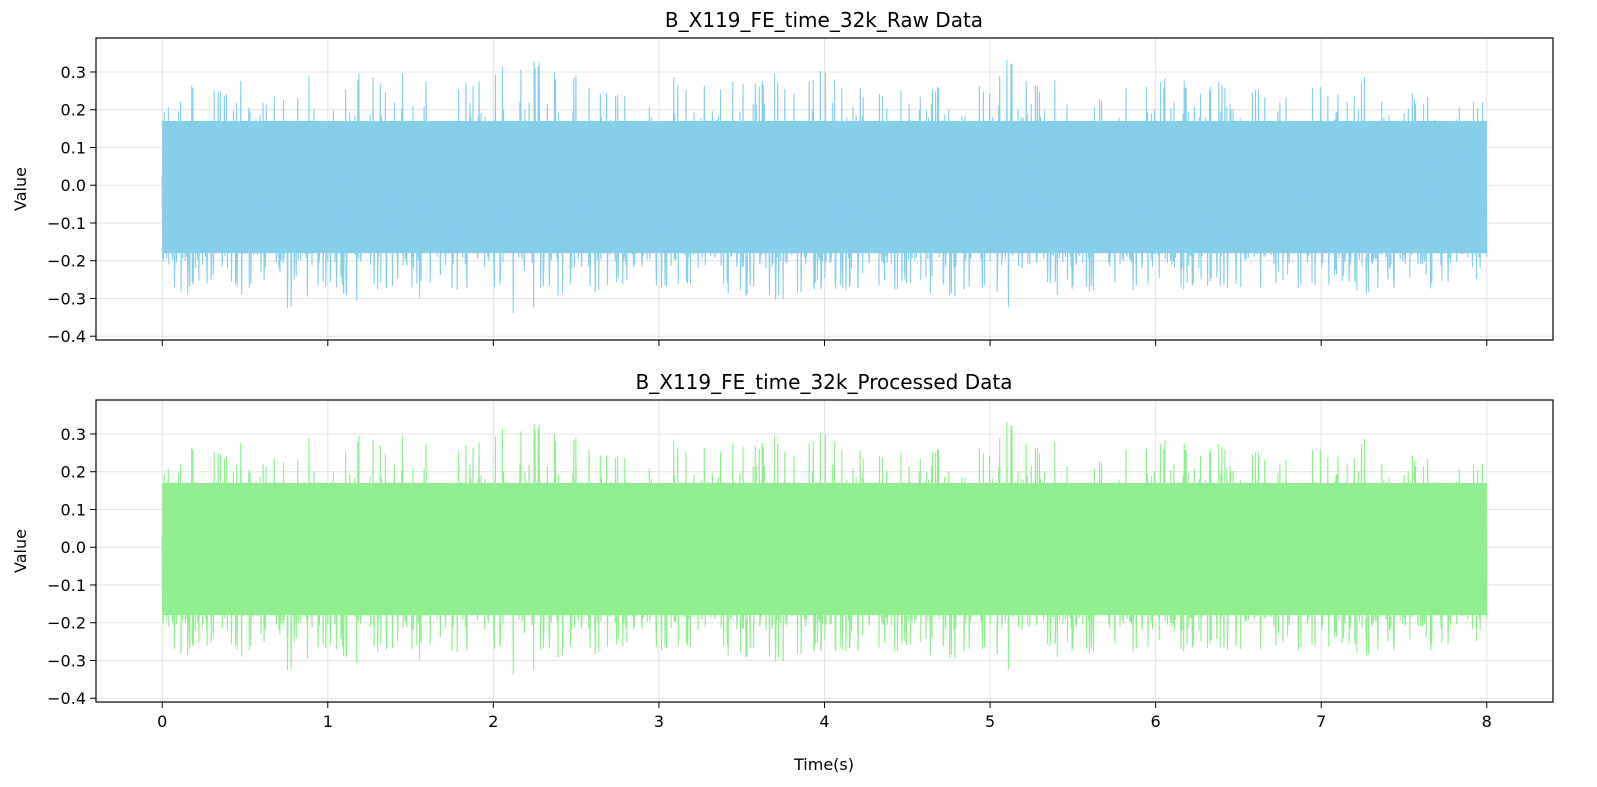 This screenshot has height=787, width=1597. I want to click on processed-data-x-tick-label-3: 3, so click(659, 721).